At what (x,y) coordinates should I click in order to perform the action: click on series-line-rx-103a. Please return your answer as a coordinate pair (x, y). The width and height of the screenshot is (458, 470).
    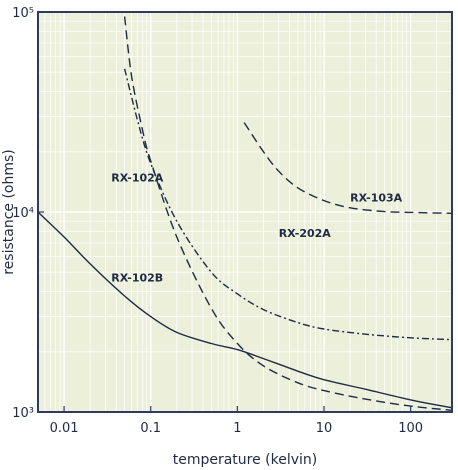
    Looking at the image, I should click on (348, 168).